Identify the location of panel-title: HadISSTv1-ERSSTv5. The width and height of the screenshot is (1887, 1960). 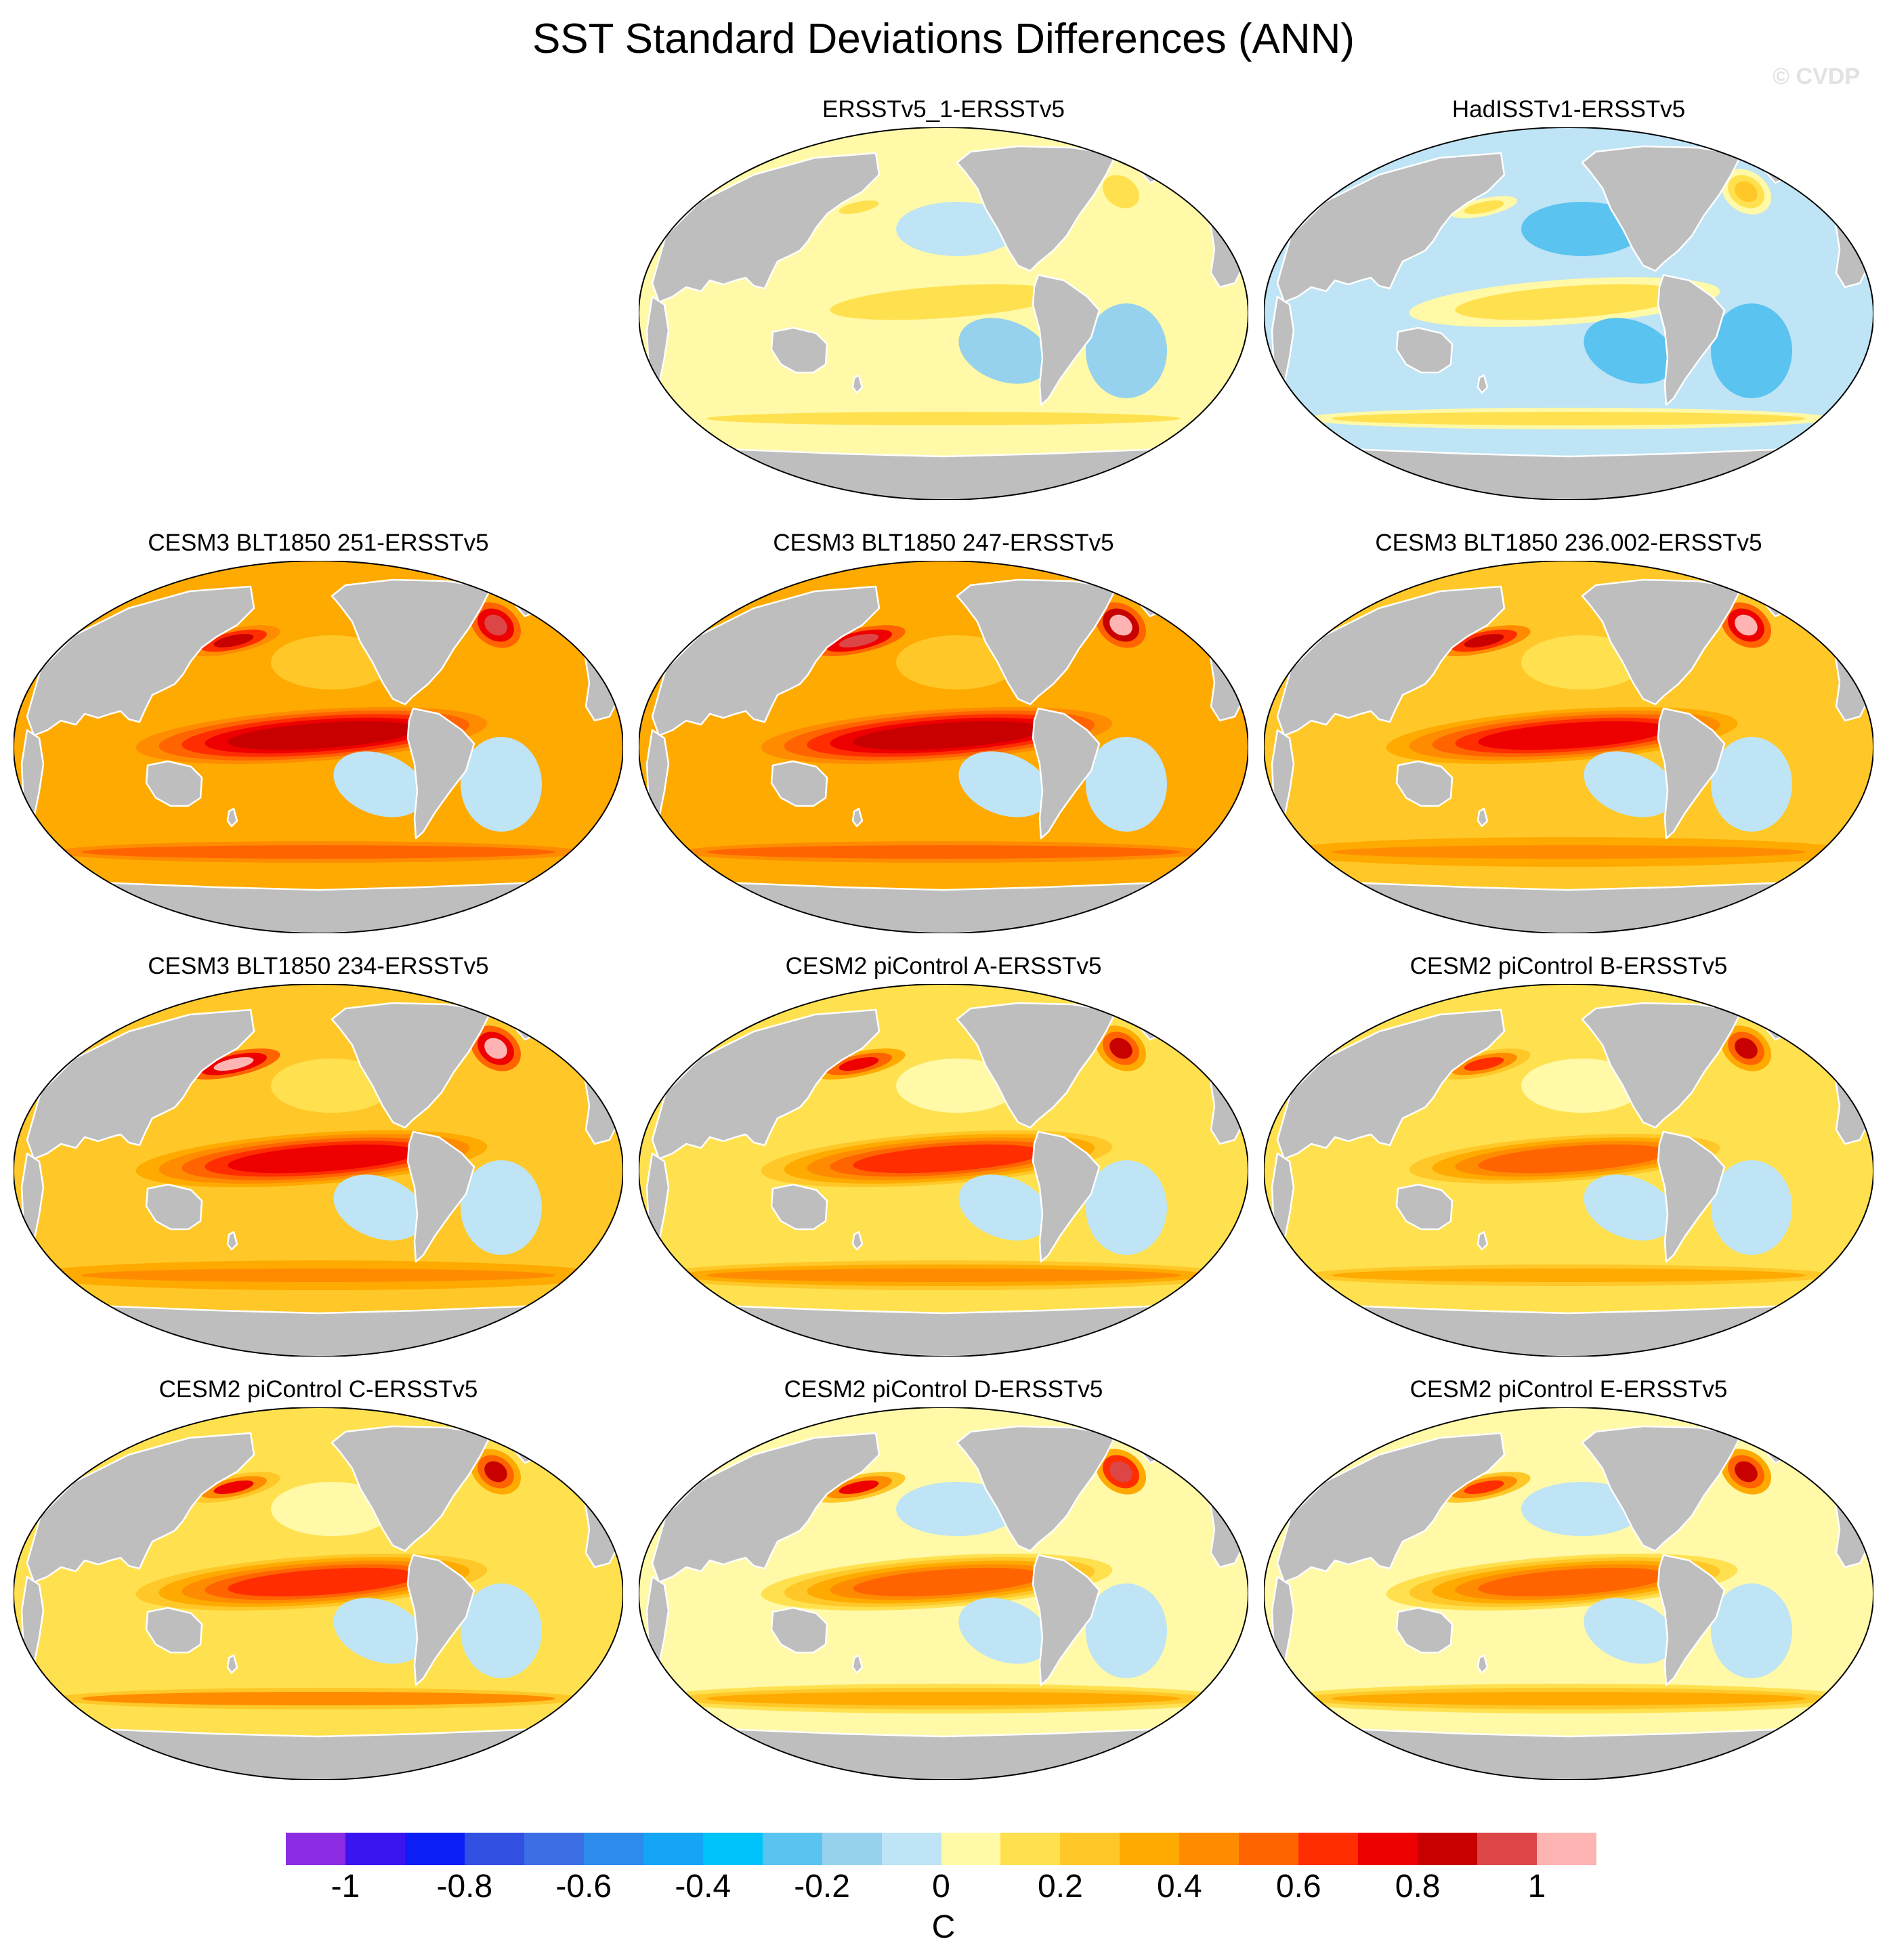
(1568, 109).